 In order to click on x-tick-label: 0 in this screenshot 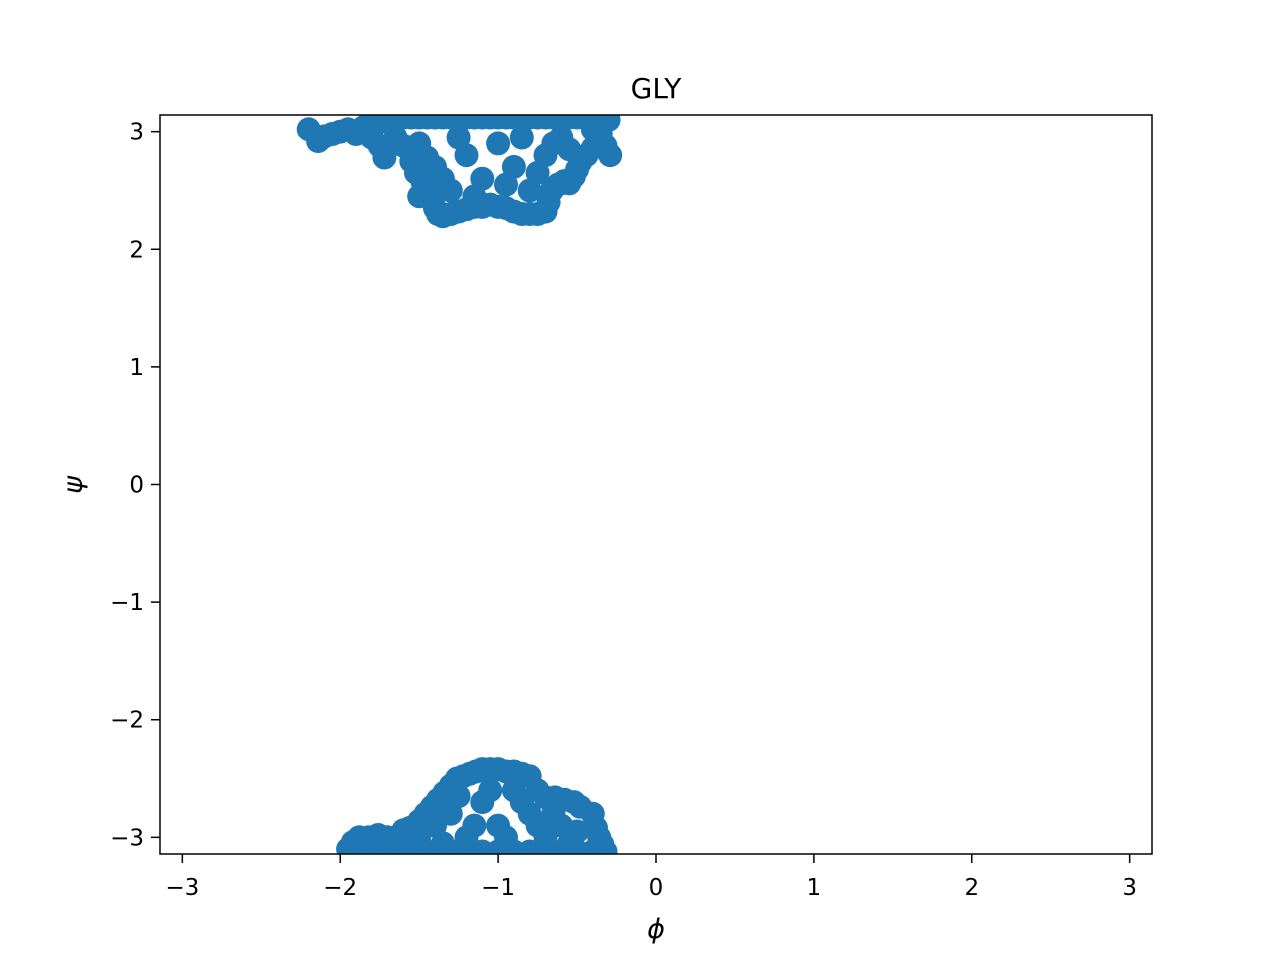, I will do `click(656, 888)`.